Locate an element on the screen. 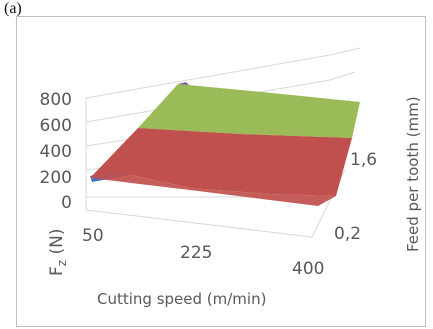 Image resolution: width=433 pixels, height=329 pixels. x-axis-title: Cutting speed (m/min) is located at coordinates (181, 299).